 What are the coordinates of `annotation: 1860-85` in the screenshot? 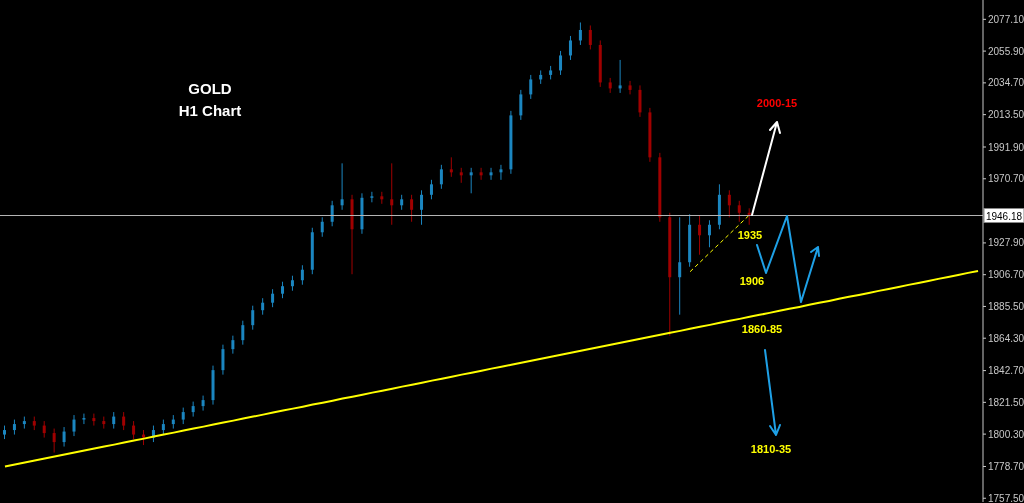 It's located at (762, 329).